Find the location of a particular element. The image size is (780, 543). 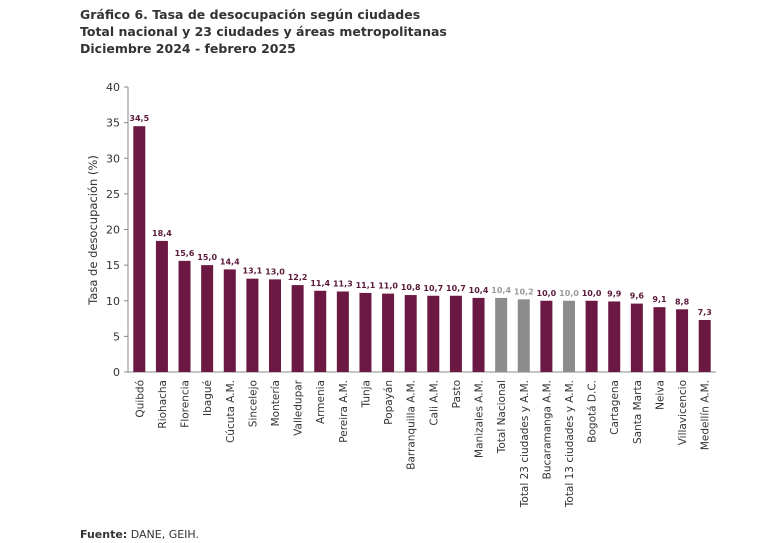

data-label: 14,4 is located at coordinates (230, 261).